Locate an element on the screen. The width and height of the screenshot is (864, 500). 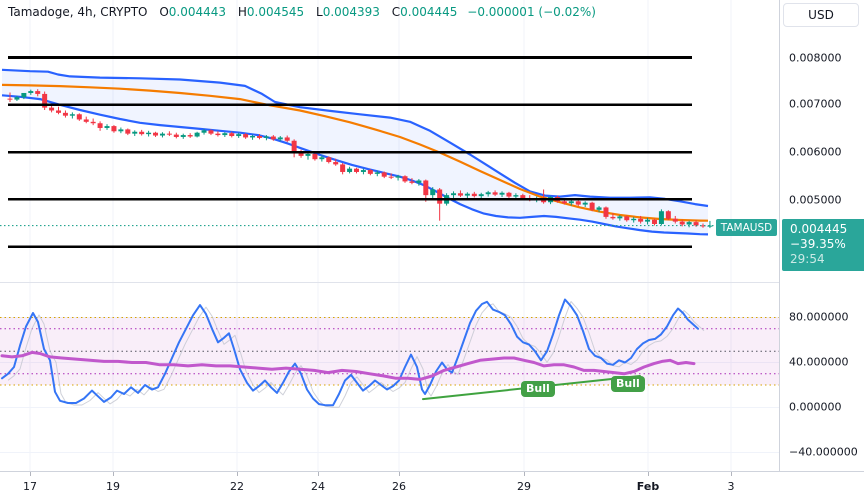
open-value: 0.004443 is located at coordinates (197, 12).